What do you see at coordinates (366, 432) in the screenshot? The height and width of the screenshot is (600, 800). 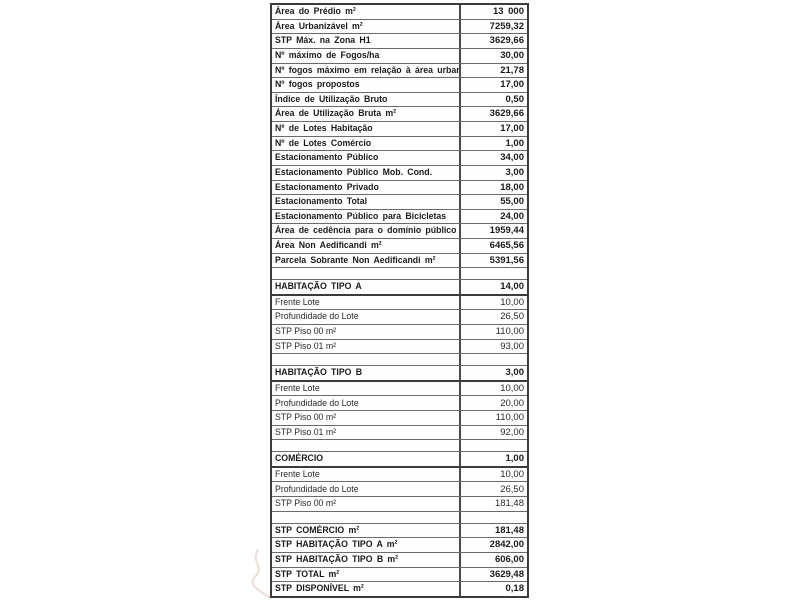 I see `row-label-cell: STP Piso 01 m²` at bounding box center [366, 432].